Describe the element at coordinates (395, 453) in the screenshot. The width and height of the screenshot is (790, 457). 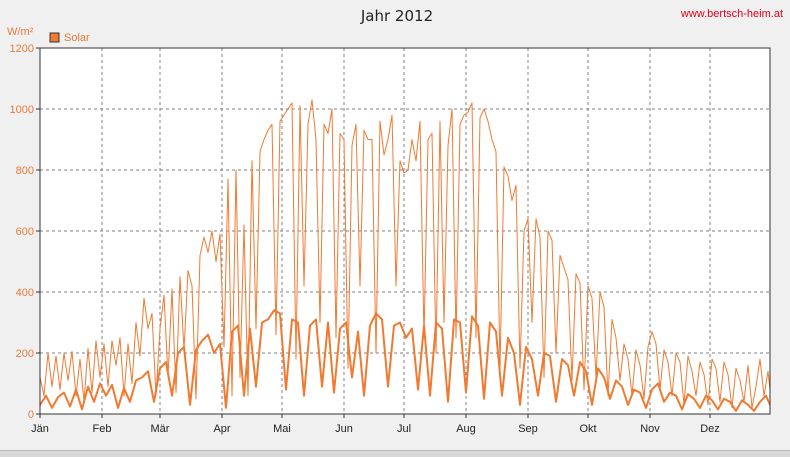
I see `status-bar` at that location.